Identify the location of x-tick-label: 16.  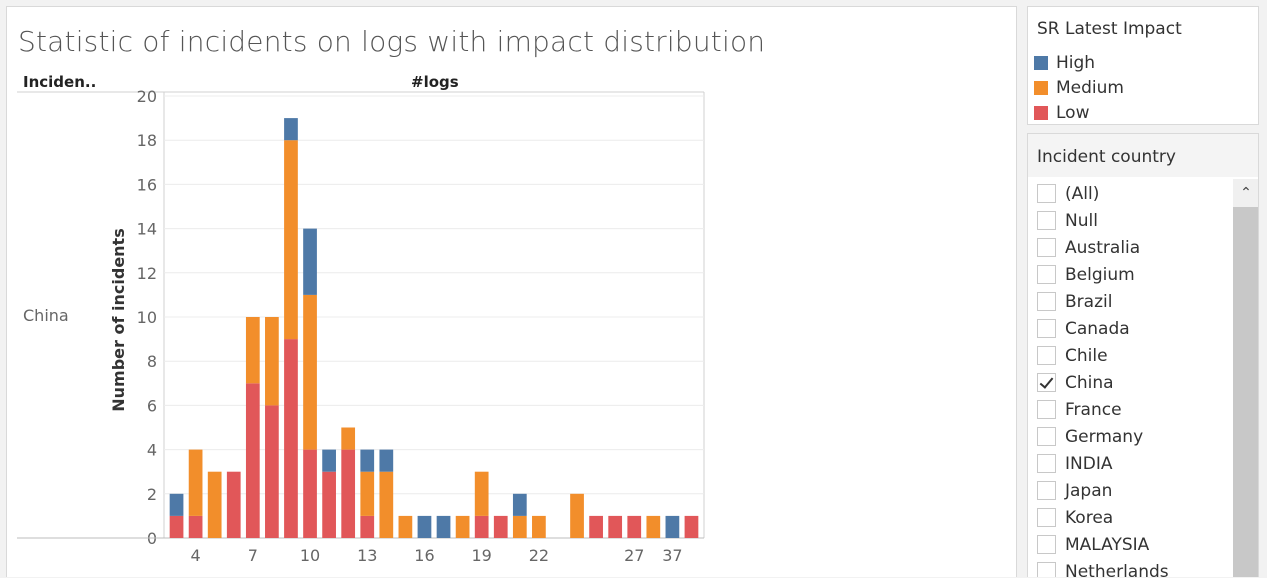
(424, 555).